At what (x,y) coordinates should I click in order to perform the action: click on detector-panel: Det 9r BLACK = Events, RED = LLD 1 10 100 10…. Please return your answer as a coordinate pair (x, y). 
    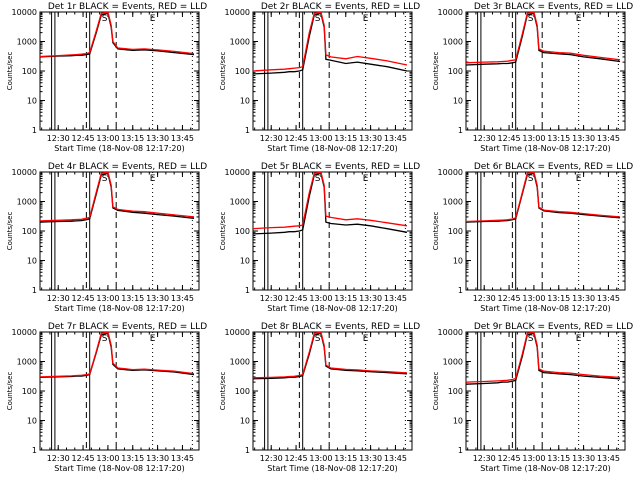
    Looking at the image, I should click on (532, 397).